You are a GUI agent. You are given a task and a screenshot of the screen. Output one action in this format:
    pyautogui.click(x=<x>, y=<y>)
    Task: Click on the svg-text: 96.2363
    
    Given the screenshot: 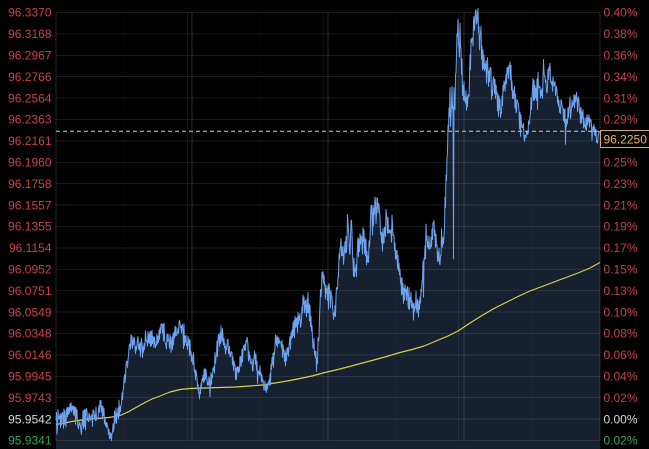 What is the action you would take?
    pyautogui.click(x=30, y=120)
    